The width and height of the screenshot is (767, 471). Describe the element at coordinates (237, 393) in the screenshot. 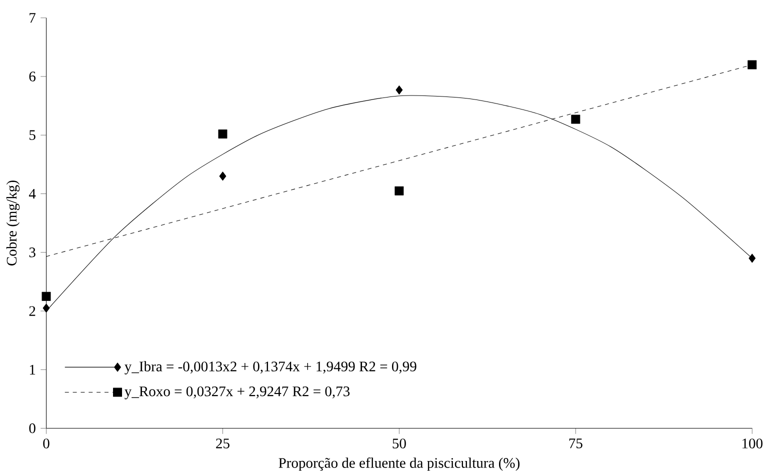

I see `legend-label: y_Roxo = 0,0327x + 2,9247 R2 = 0,73` at that location.